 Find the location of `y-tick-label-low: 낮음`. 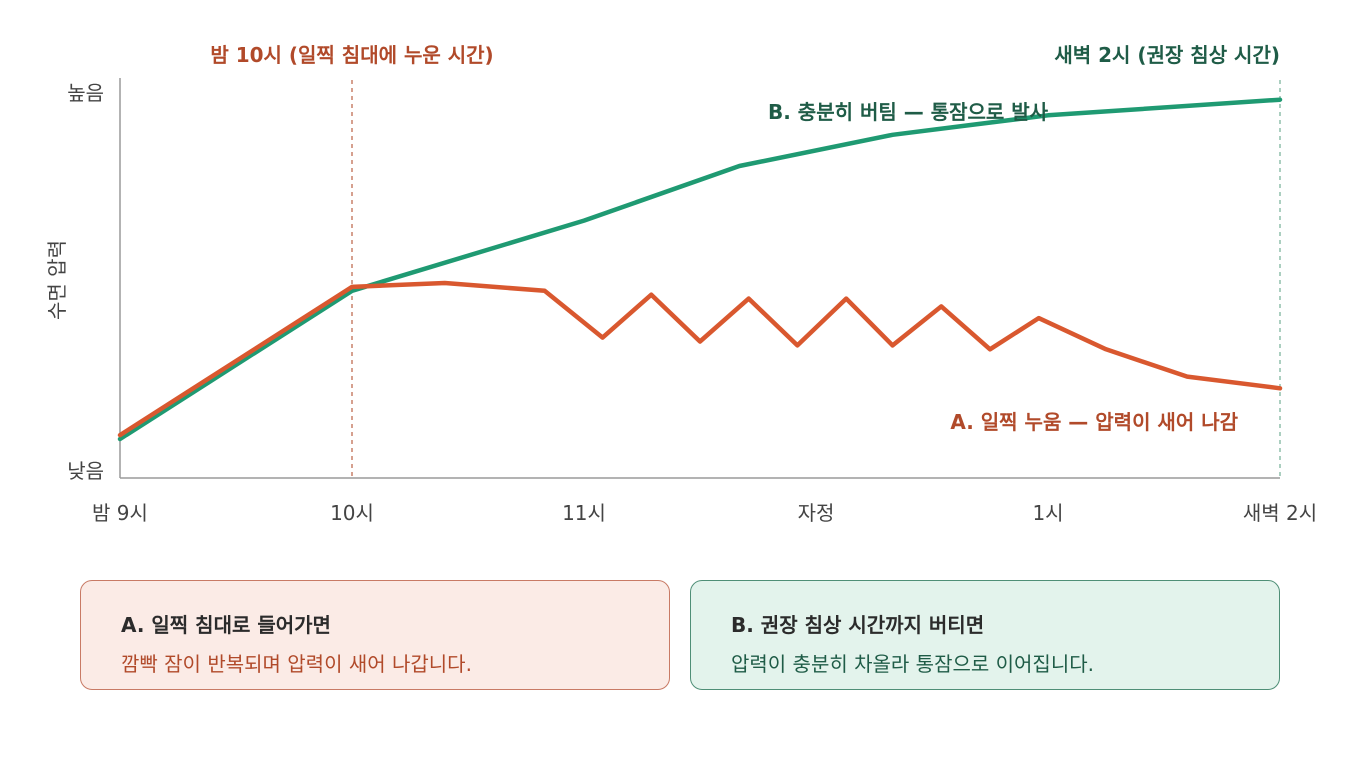

y-tick-label-low: 낮음 is located at coordinates (85, 471).